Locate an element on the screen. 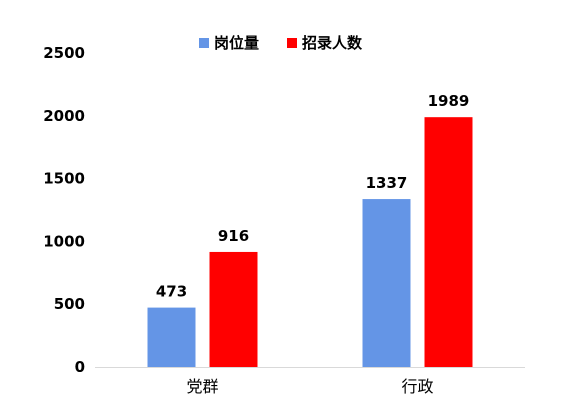  data-label: 473 is located at coordinates (171, 292).